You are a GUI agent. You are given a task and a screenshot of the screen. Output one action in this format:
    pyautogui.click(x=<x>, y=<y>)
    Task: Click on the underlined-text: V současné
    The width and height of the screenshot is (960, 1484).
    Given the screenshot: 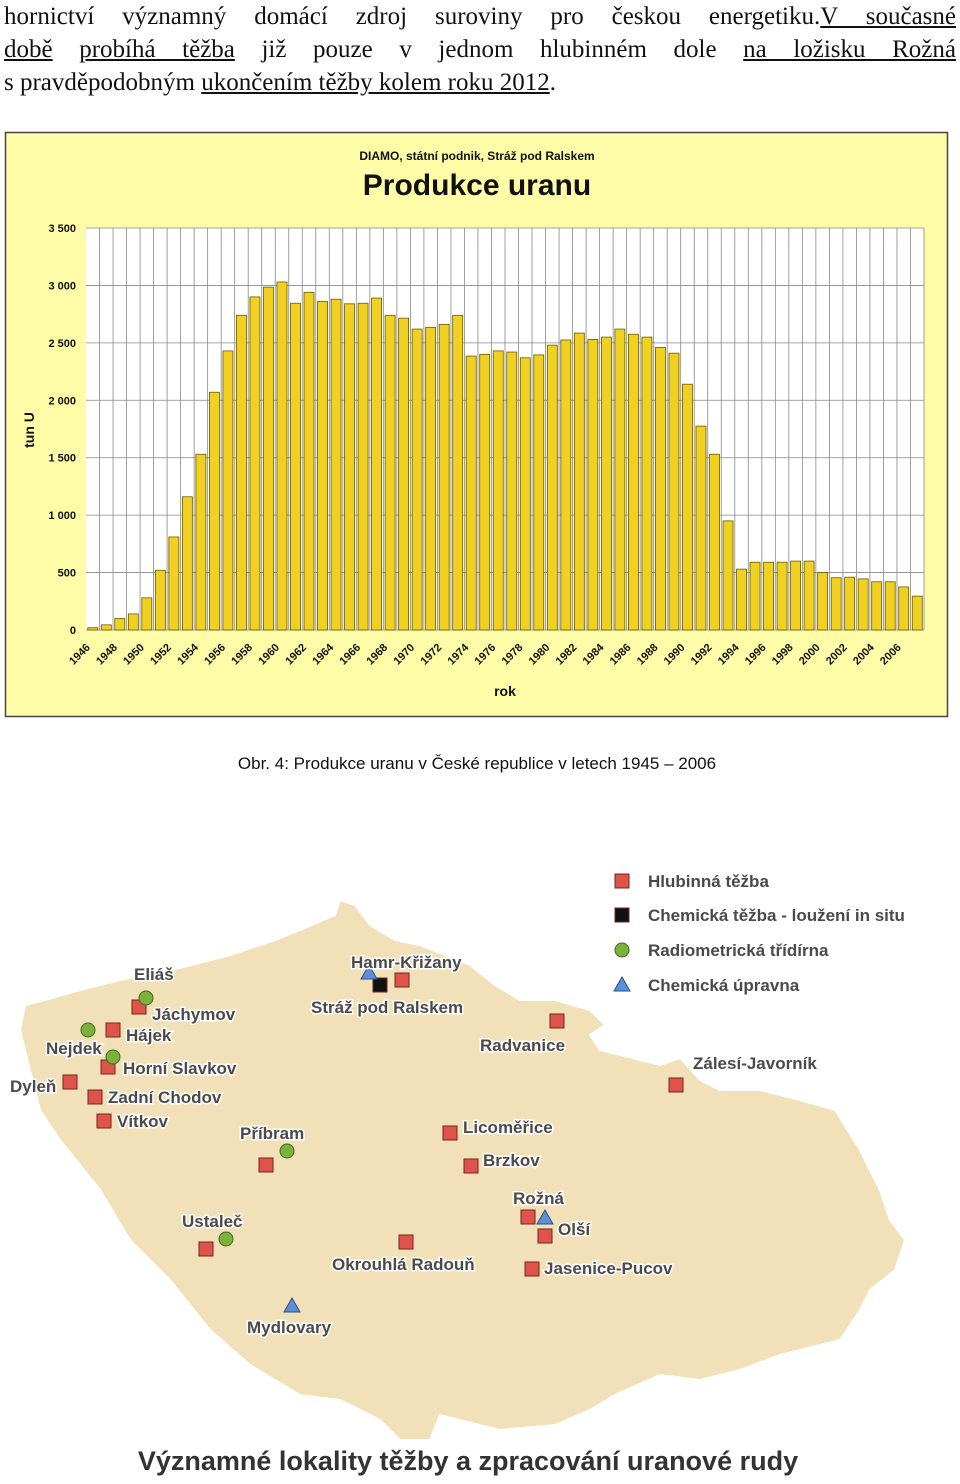 What is the action you would take?
    pyautogui.click(x=888, y=16)
    